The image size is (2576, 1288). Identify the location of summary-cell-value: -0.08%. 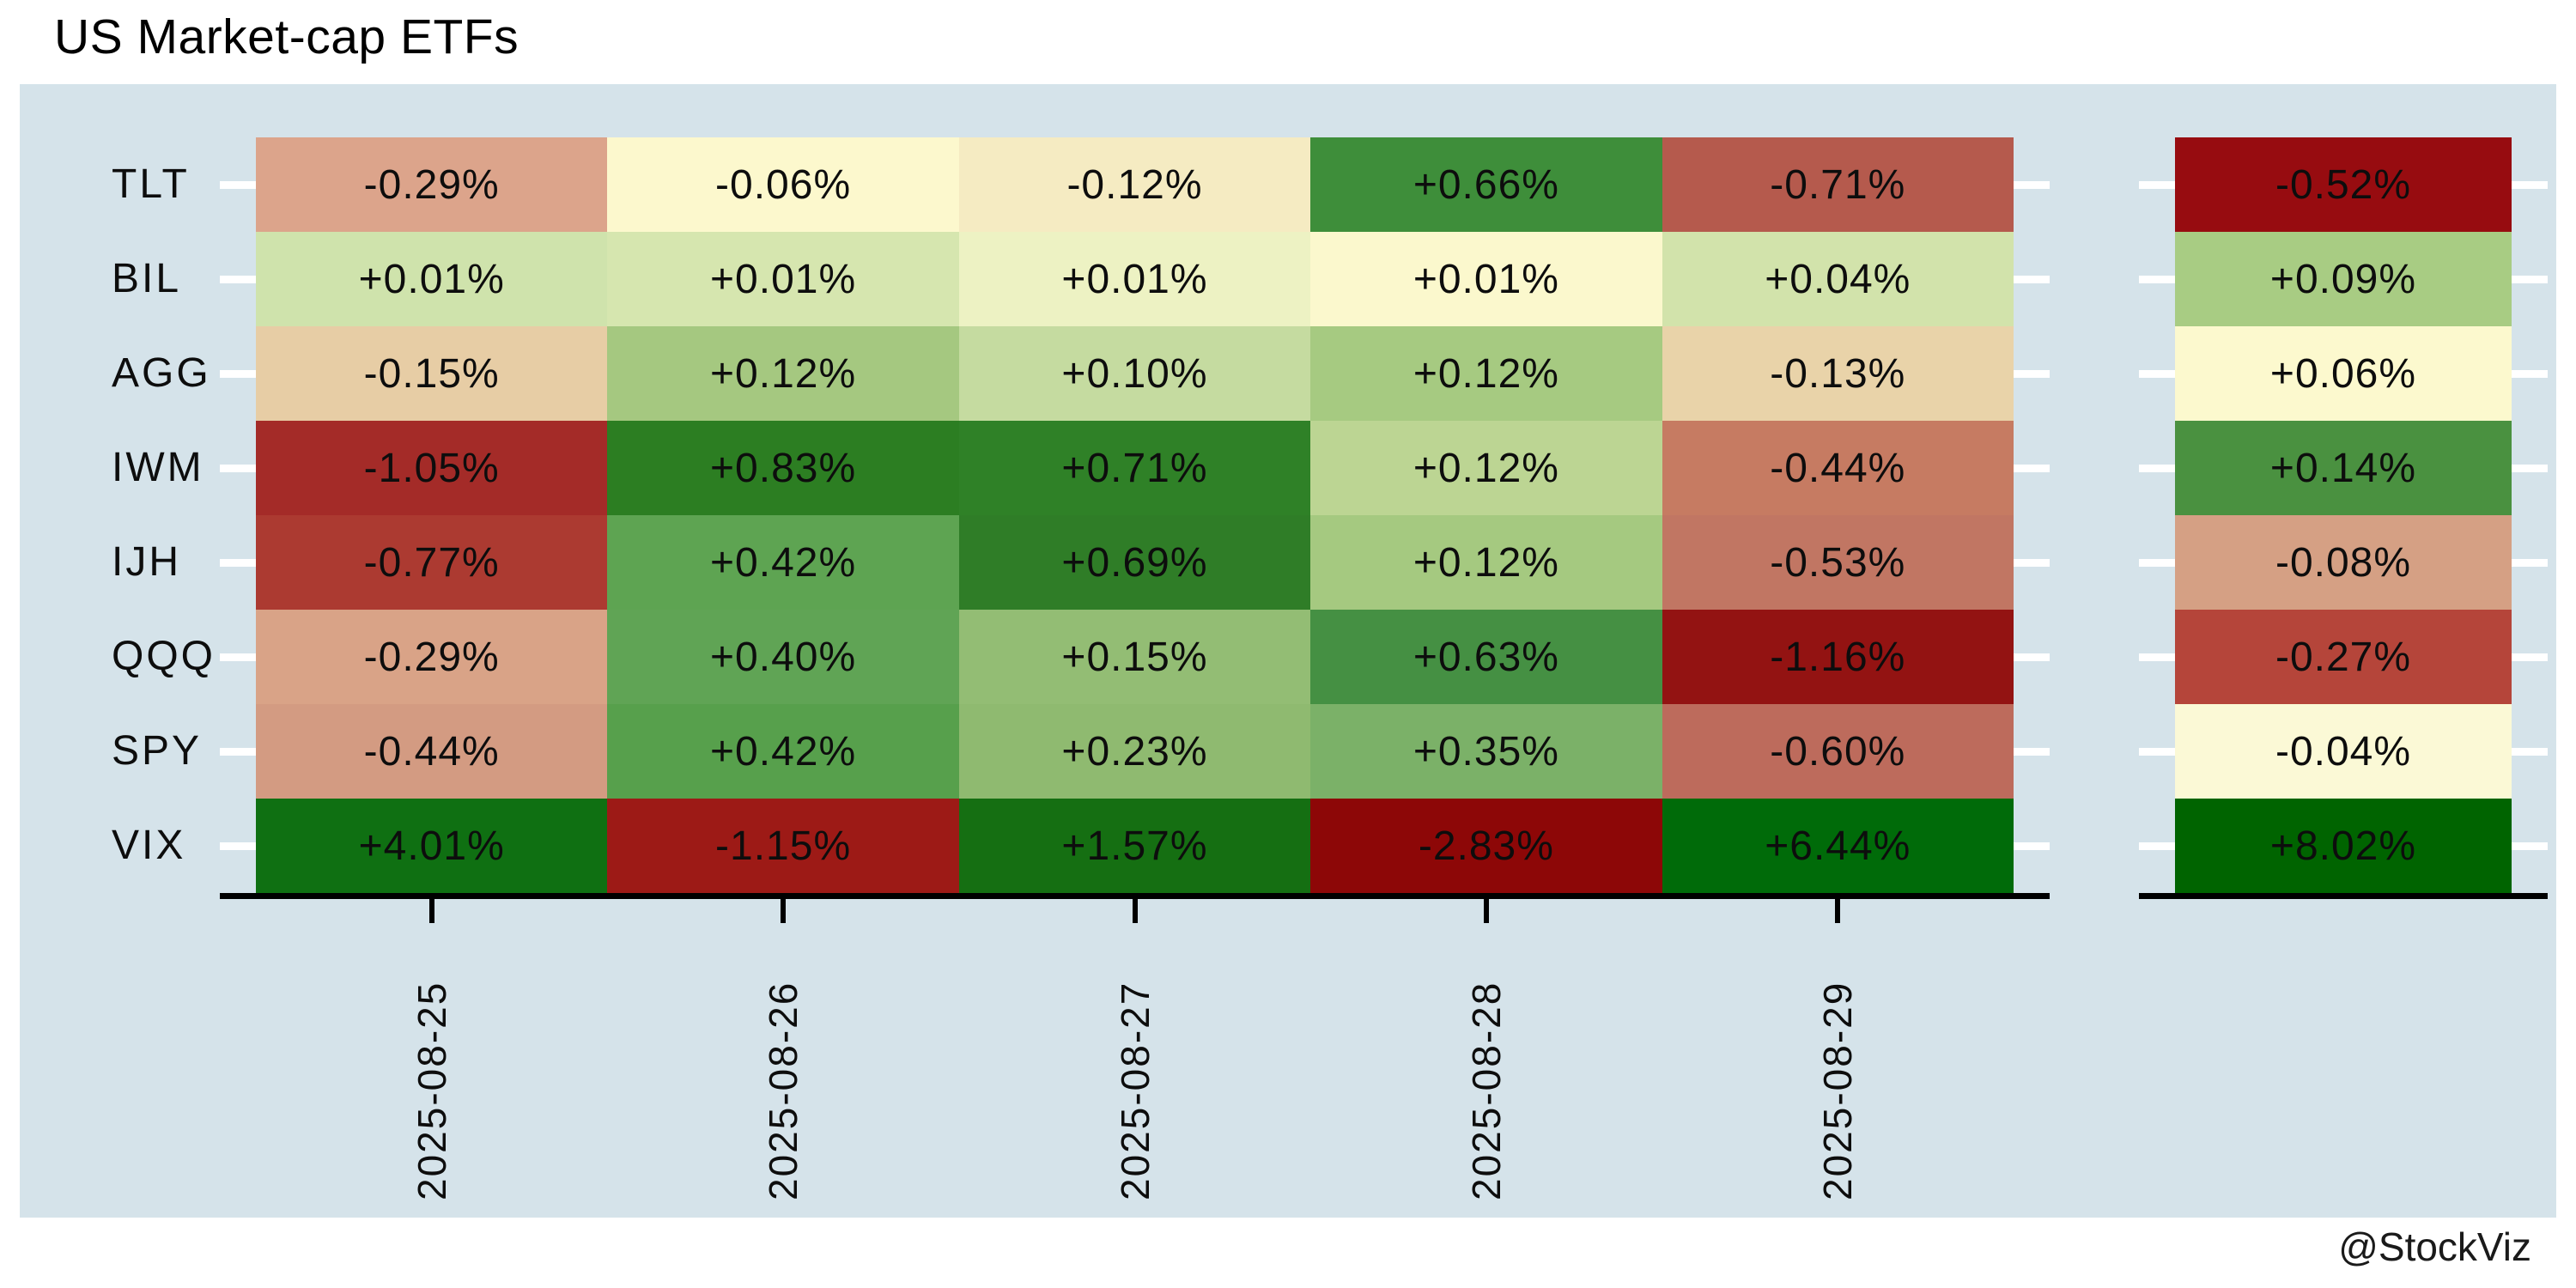
(2343, 563).